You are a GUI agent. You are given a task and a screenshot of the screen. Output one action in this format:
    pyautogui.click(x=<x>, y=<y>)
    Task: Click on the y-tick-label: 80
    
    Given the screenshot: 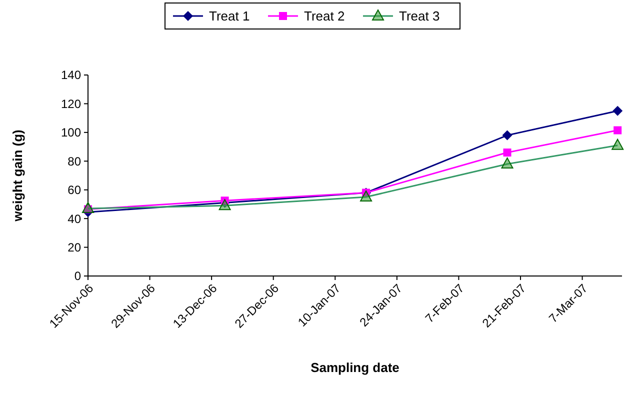 What is the action you would take?
    pyautogui.click(x=75, y=161)
    